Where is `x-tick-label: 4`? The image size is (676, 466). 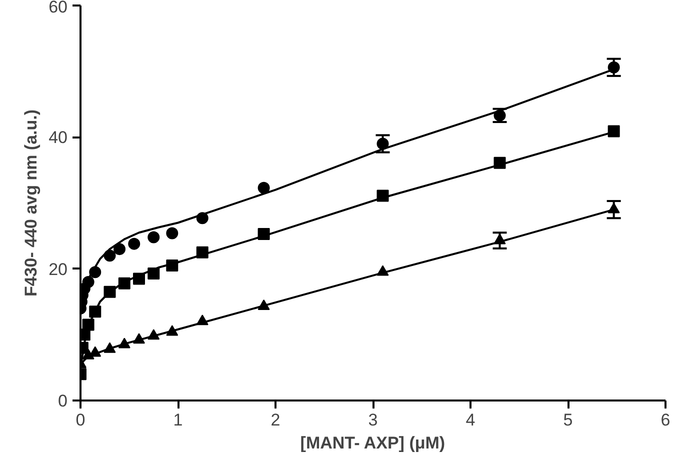 x-tick-label: 4 is located at coordinates (471, 420).